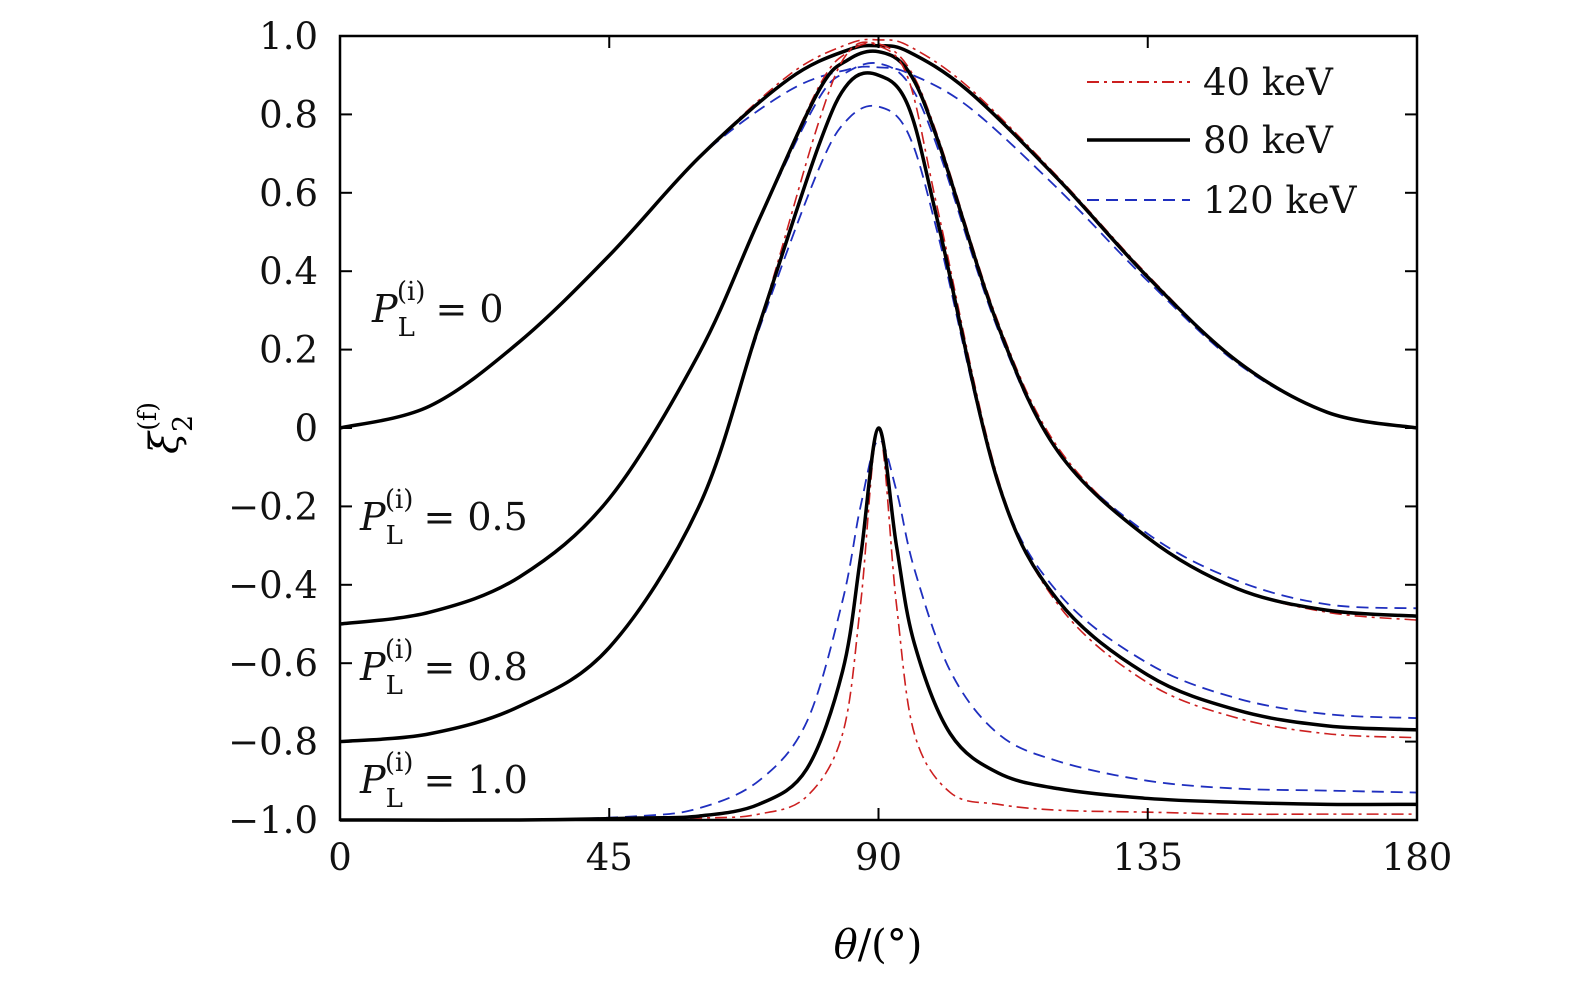  I want to click on legend-label-80kev: 80 keV, so click(1268, 140).